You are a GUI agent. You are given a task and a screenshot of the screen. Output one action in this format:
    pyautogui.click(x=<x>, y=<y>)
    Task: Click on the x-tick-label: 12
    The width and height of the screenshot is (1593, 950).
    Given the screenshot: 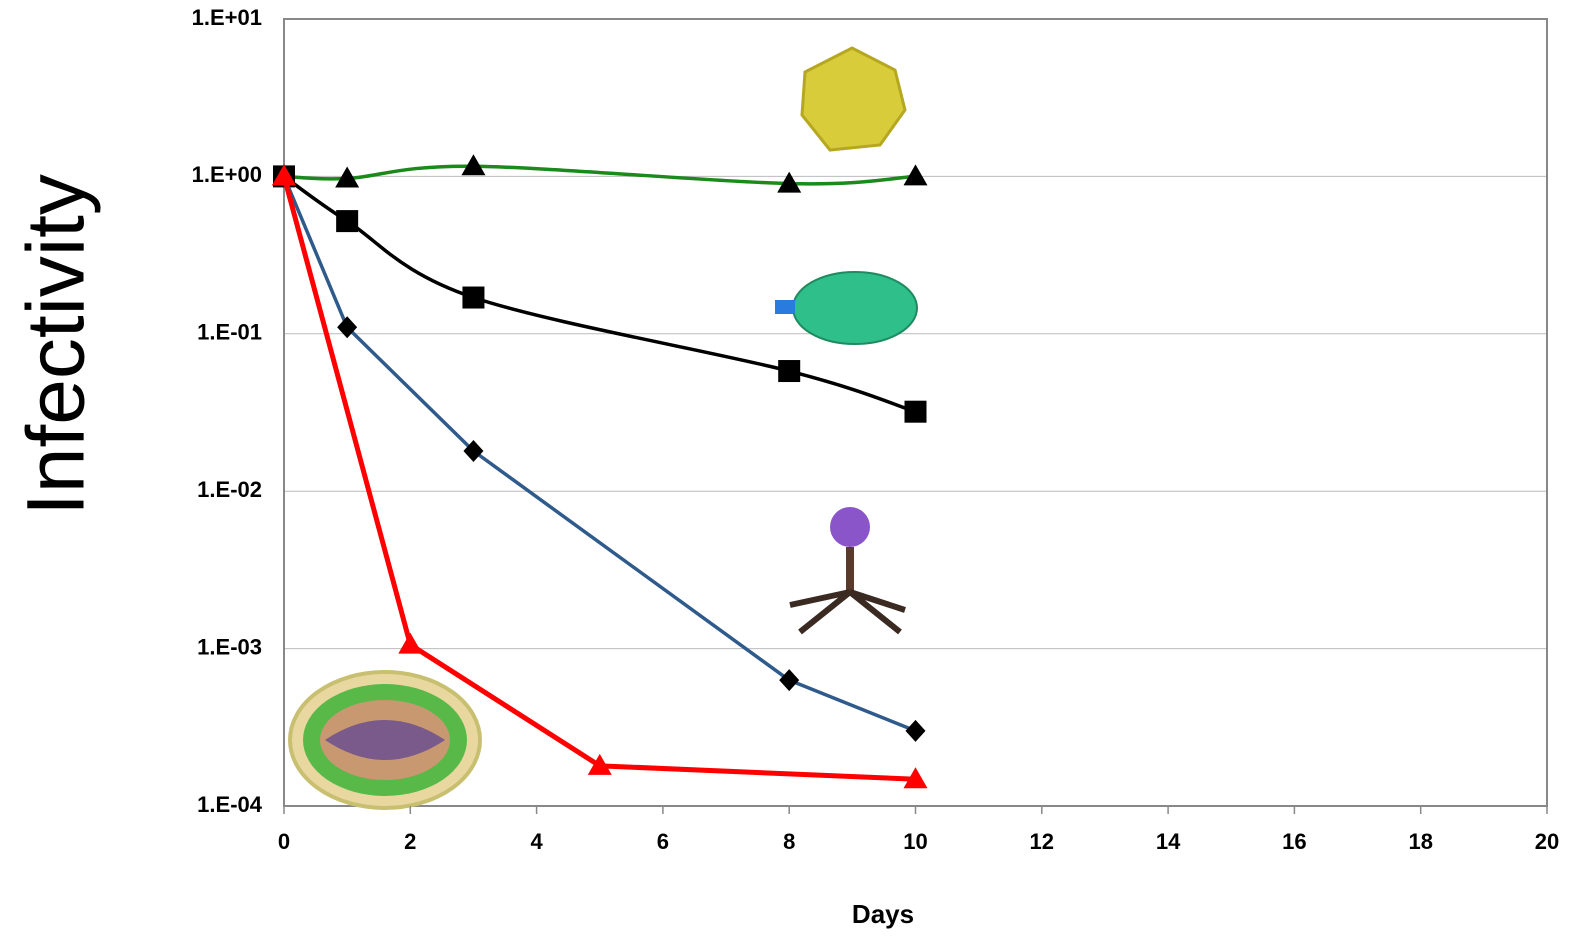 What is the action you would take?
    pyautogui.click(x=1042, y=841)
    